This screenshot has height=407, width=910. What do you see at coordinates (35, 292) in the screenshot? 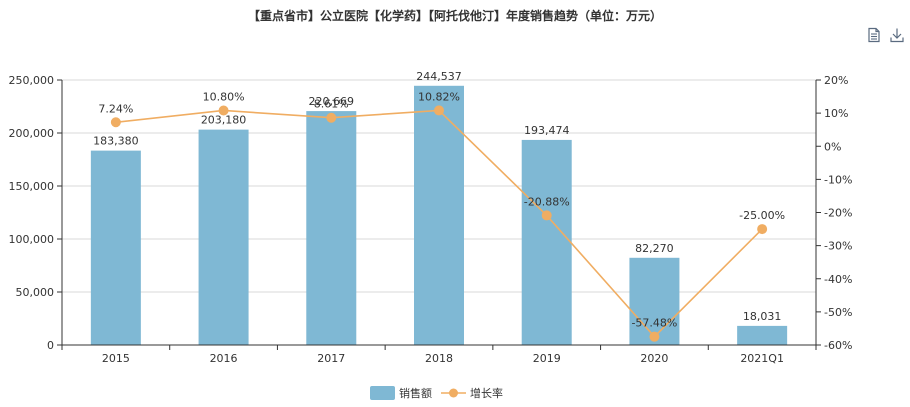
I see `left-axis-tick-label: 50,000` at bounding box center [35, 292].